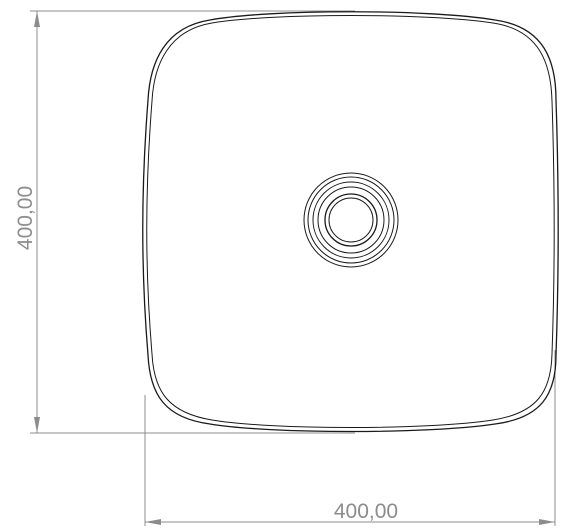 Image resolution: width=561 pixels, height=530 pixels. What do you see at coordinates (153, 522) in the screenshot?
I see `width-arrow-left` at bounding box center [153, 522].